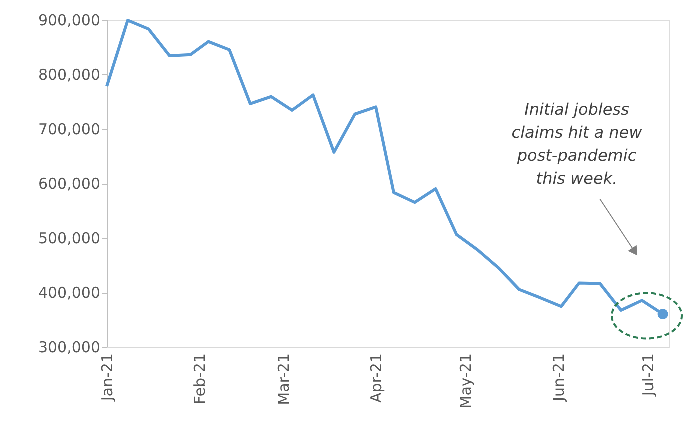 This screenshot has width=699, height=426. Describe the element at coordinates (377, 378) in the screenshot. I see `x-tick-label: Apr-21` at that location.